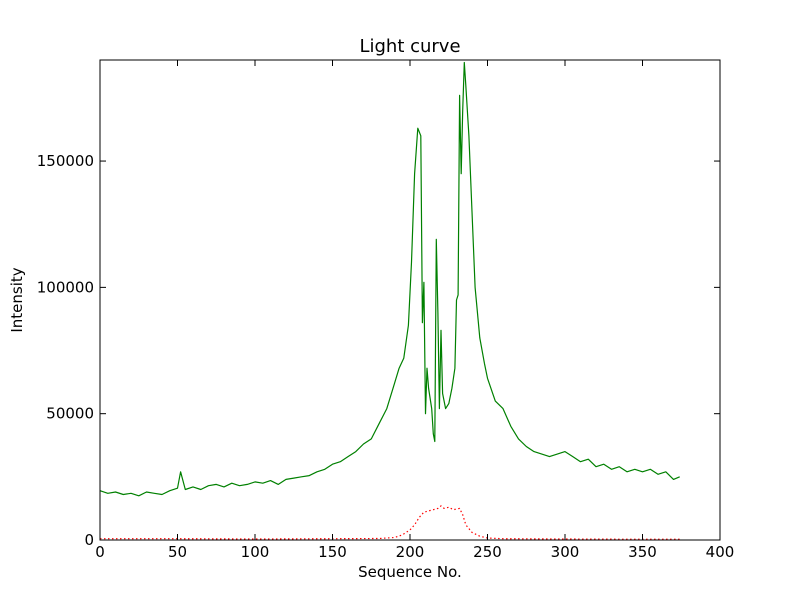 This screenshot has height=600, width=800. What do you see at coordinates (410, 552) in the screenshot?
I see `x-tick-label: 200` at bounding box center [410, 552].